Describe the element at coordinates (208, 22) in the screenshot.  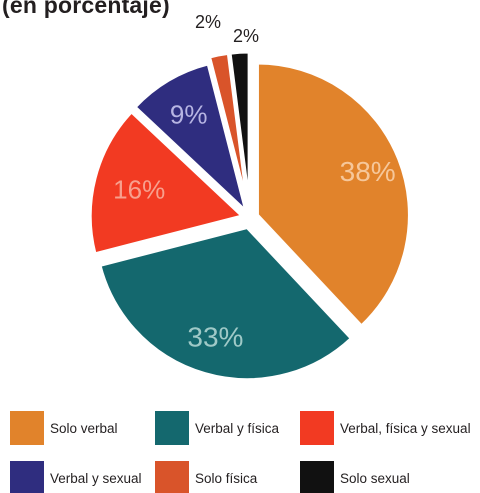
I see `data-label-solo-fisica: 2%` at that location.